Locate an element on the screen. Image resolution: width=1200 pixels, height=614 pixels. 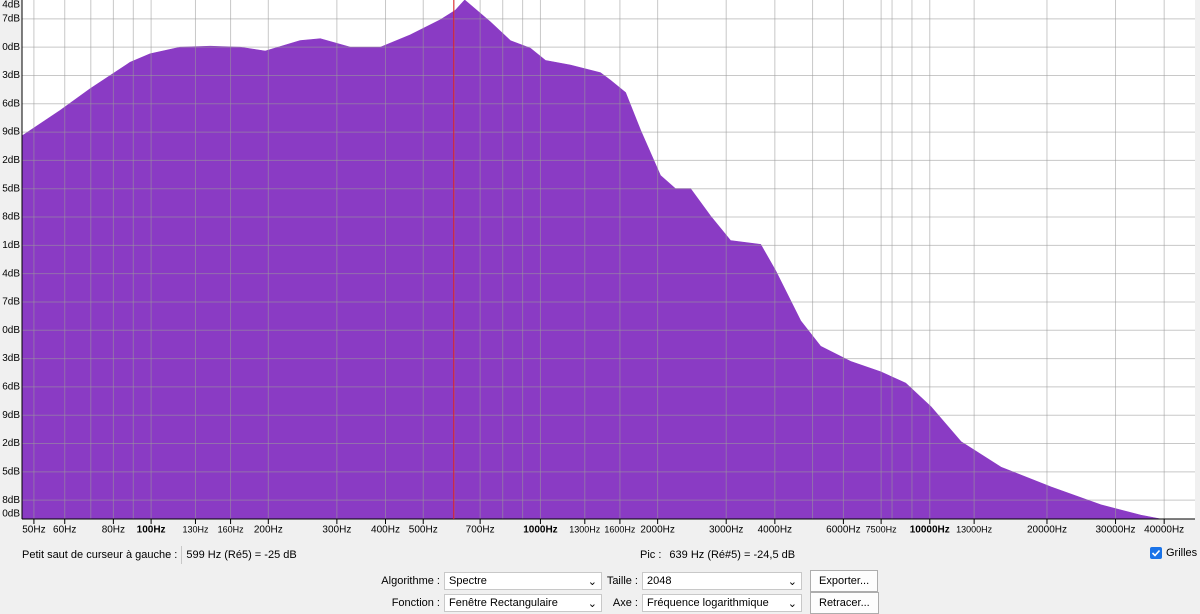
axis-select: Fréquence logarithmique ⌄ is located at coordinates (722, 603).